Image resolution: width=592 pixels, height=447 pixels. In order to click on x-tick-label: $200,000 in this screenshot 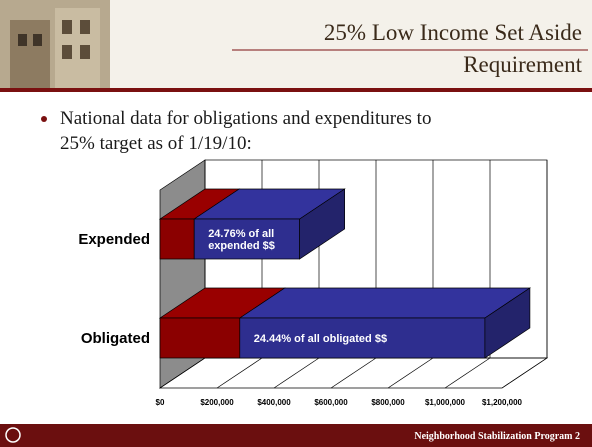, I will do `click(217, 402)`.